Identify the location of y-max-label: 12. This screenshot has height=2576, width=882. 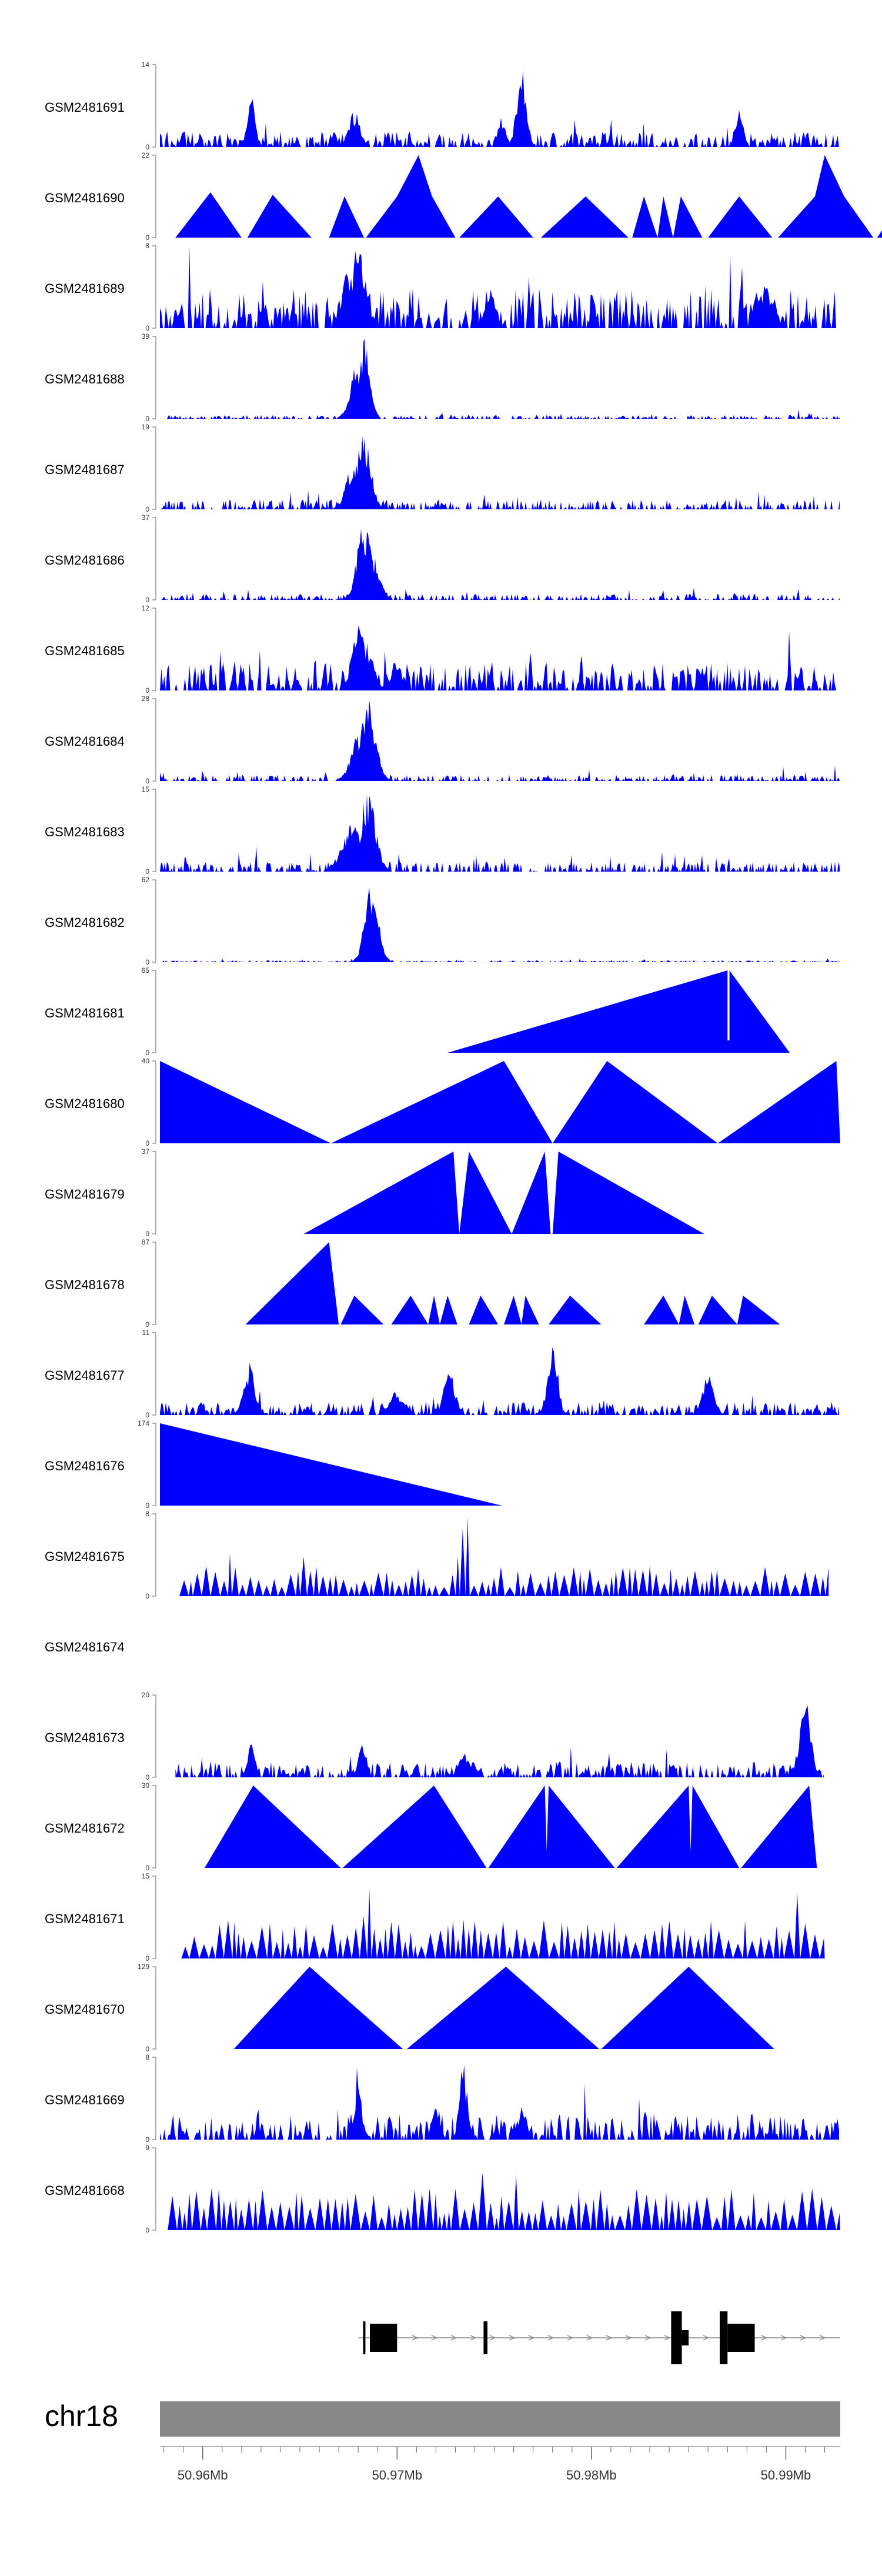
(146, 608).